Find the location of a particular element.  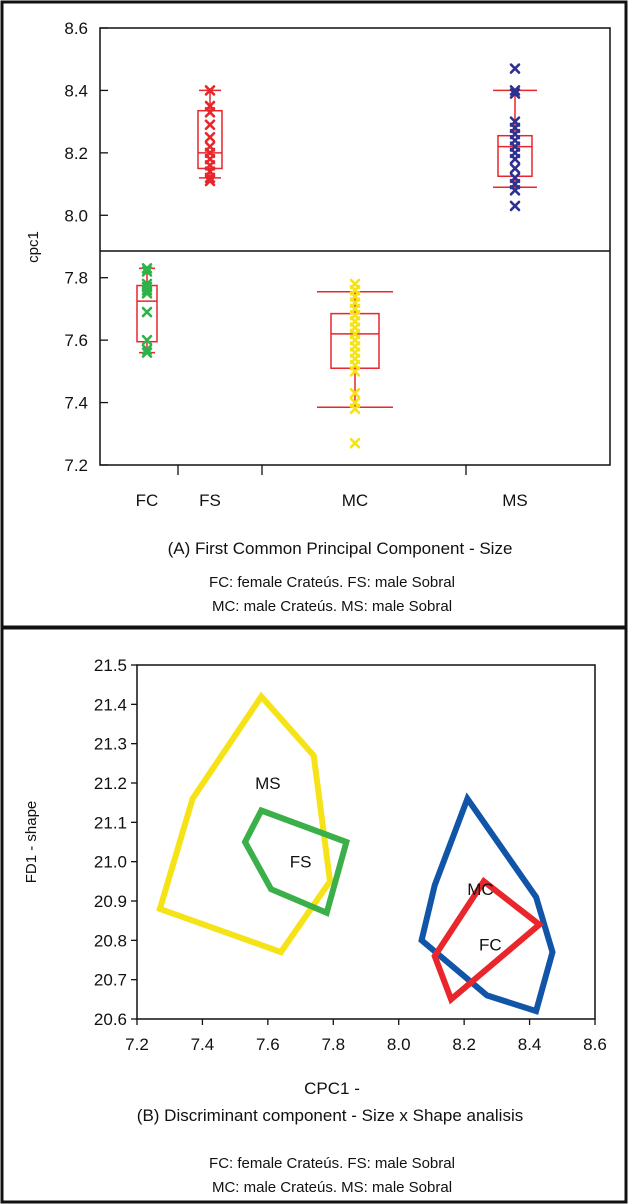

panel-a-legend-line-2: MC: male Crateús. MS: male Sobral is located at coordinates (332, 606).